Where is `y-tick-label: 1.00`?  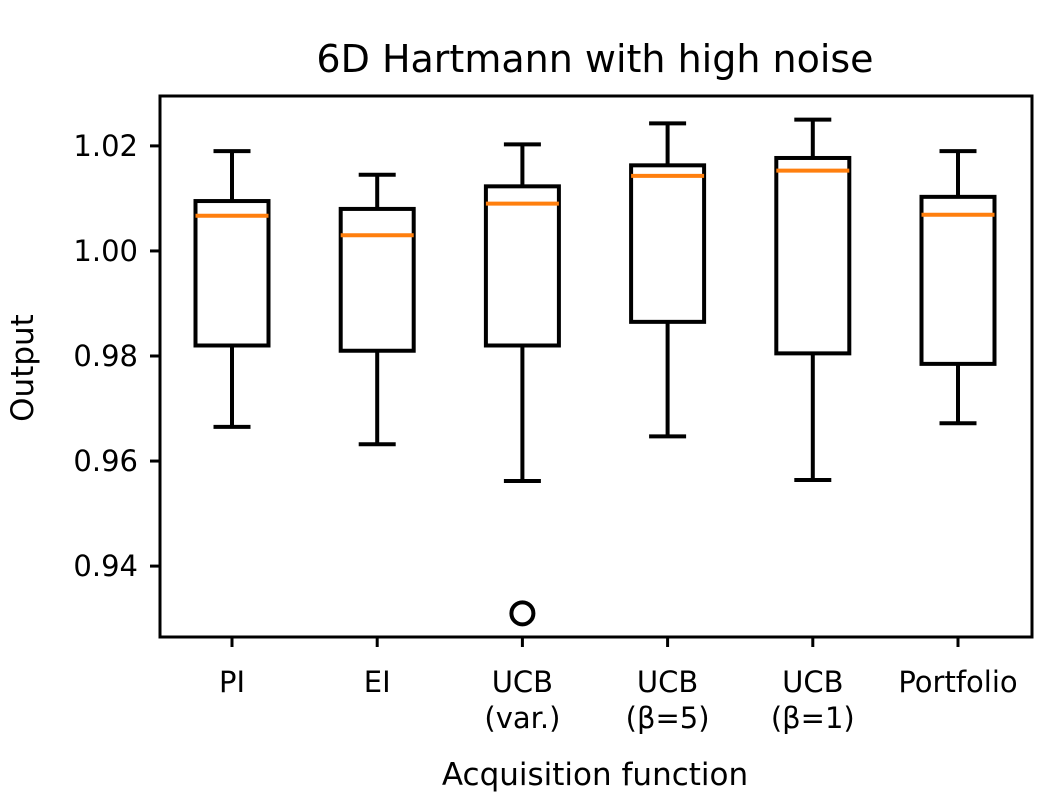
y-tick-label: 1.00 is located at coordinates (105, 251).